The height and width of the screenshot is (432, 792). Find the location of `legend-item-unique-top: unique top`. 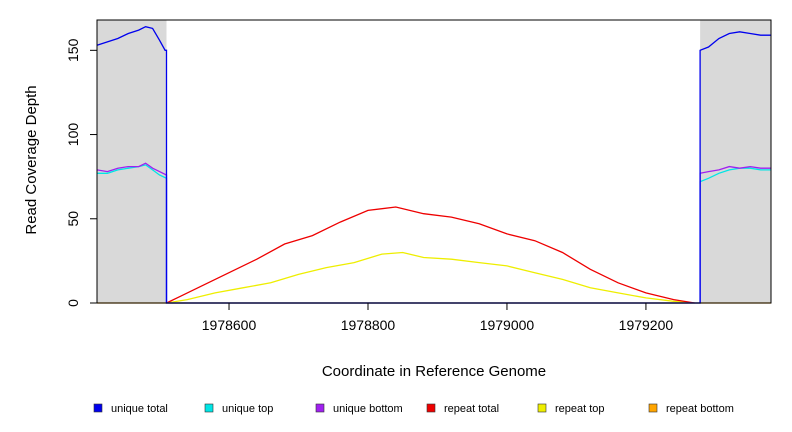

legend-item-unique-top: unique top is located at coordinates (238, 409).